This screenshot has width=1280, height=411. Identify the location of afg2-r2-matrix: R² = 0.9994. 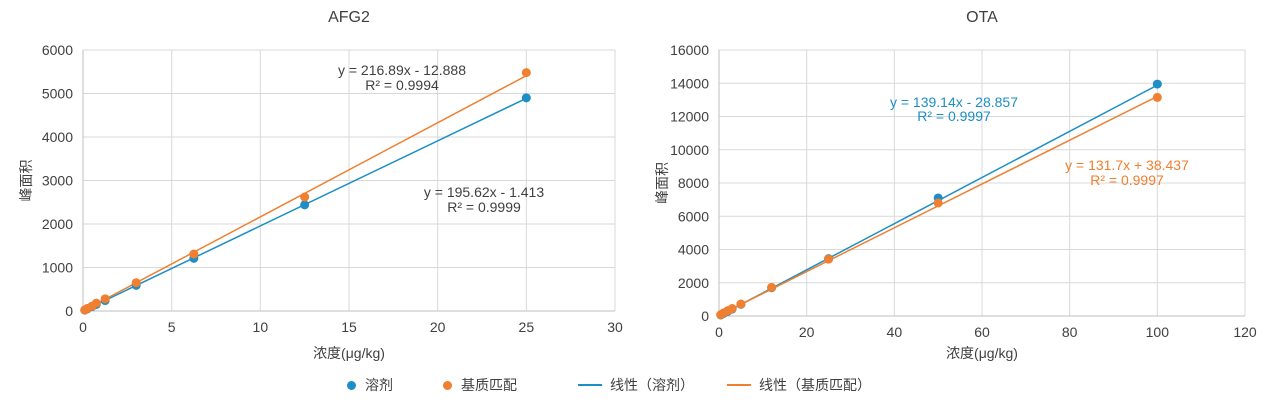
(402, 85).